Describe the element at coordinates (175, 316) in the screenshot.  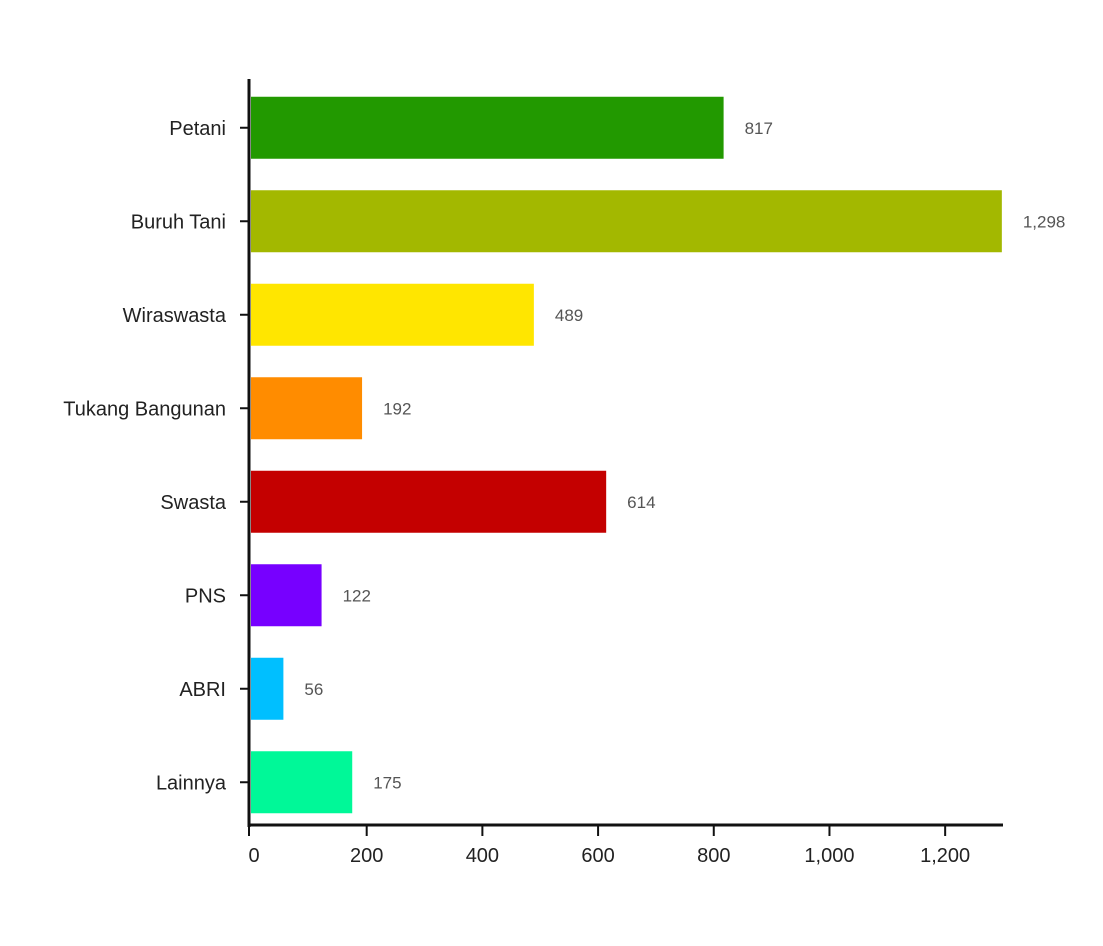
I see `category-label-2: Wiraswasta` at that location.